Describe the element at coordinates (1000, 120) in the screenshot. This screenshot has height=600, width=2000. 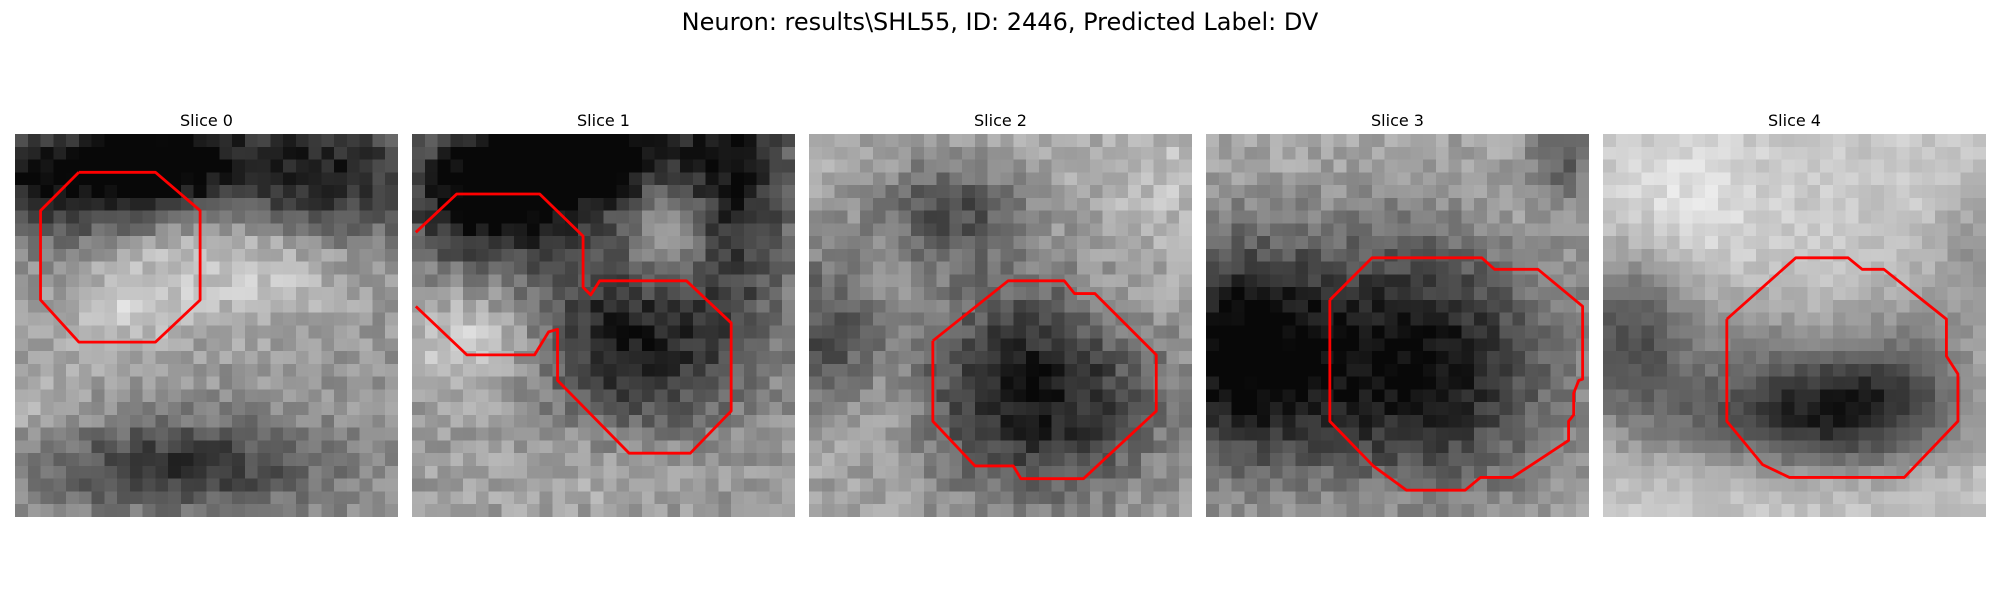
I see `slice-title: Slice 2` at that location.